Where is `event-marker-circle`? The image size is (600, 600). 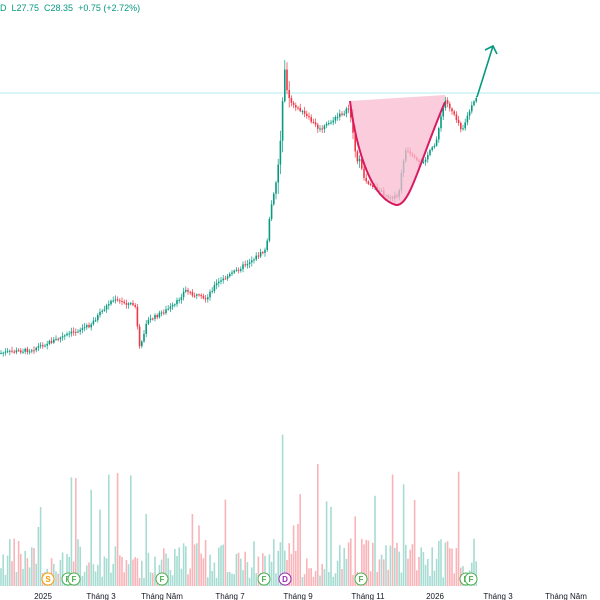
event-marker-circle is located at coordinates (48, 579).